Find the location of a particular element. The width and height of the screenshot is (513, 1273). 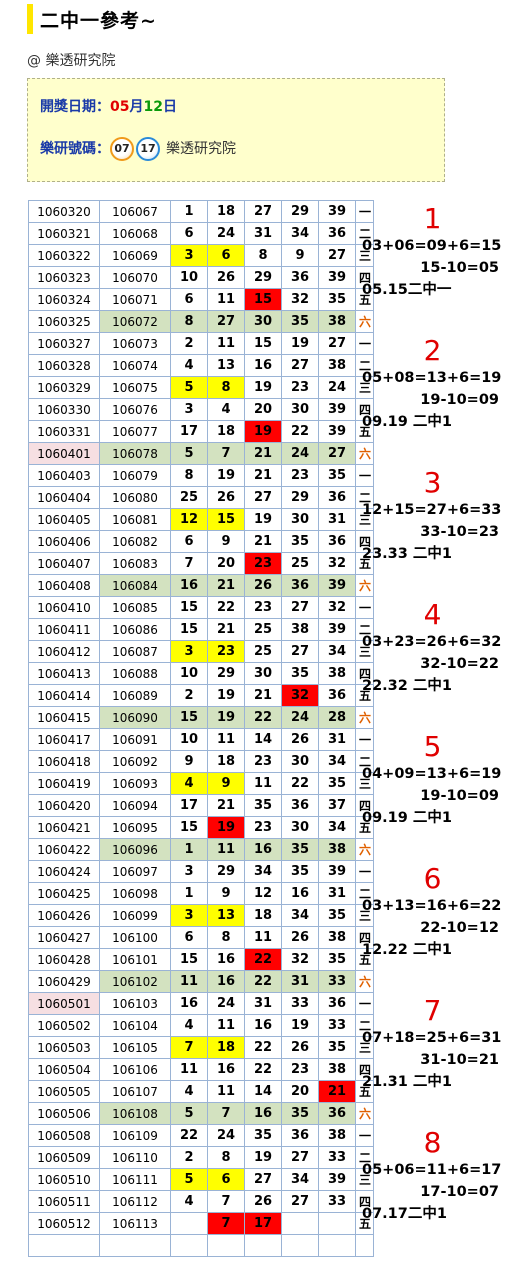

ball-number-cell: 3 is located at coordinates (189, 409).